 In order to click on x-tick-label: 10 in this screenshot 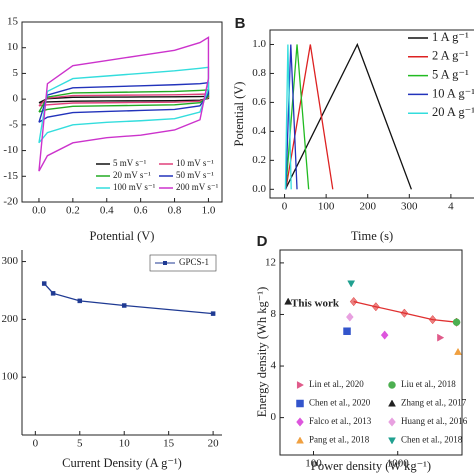, I will do `click(125, 444)`.